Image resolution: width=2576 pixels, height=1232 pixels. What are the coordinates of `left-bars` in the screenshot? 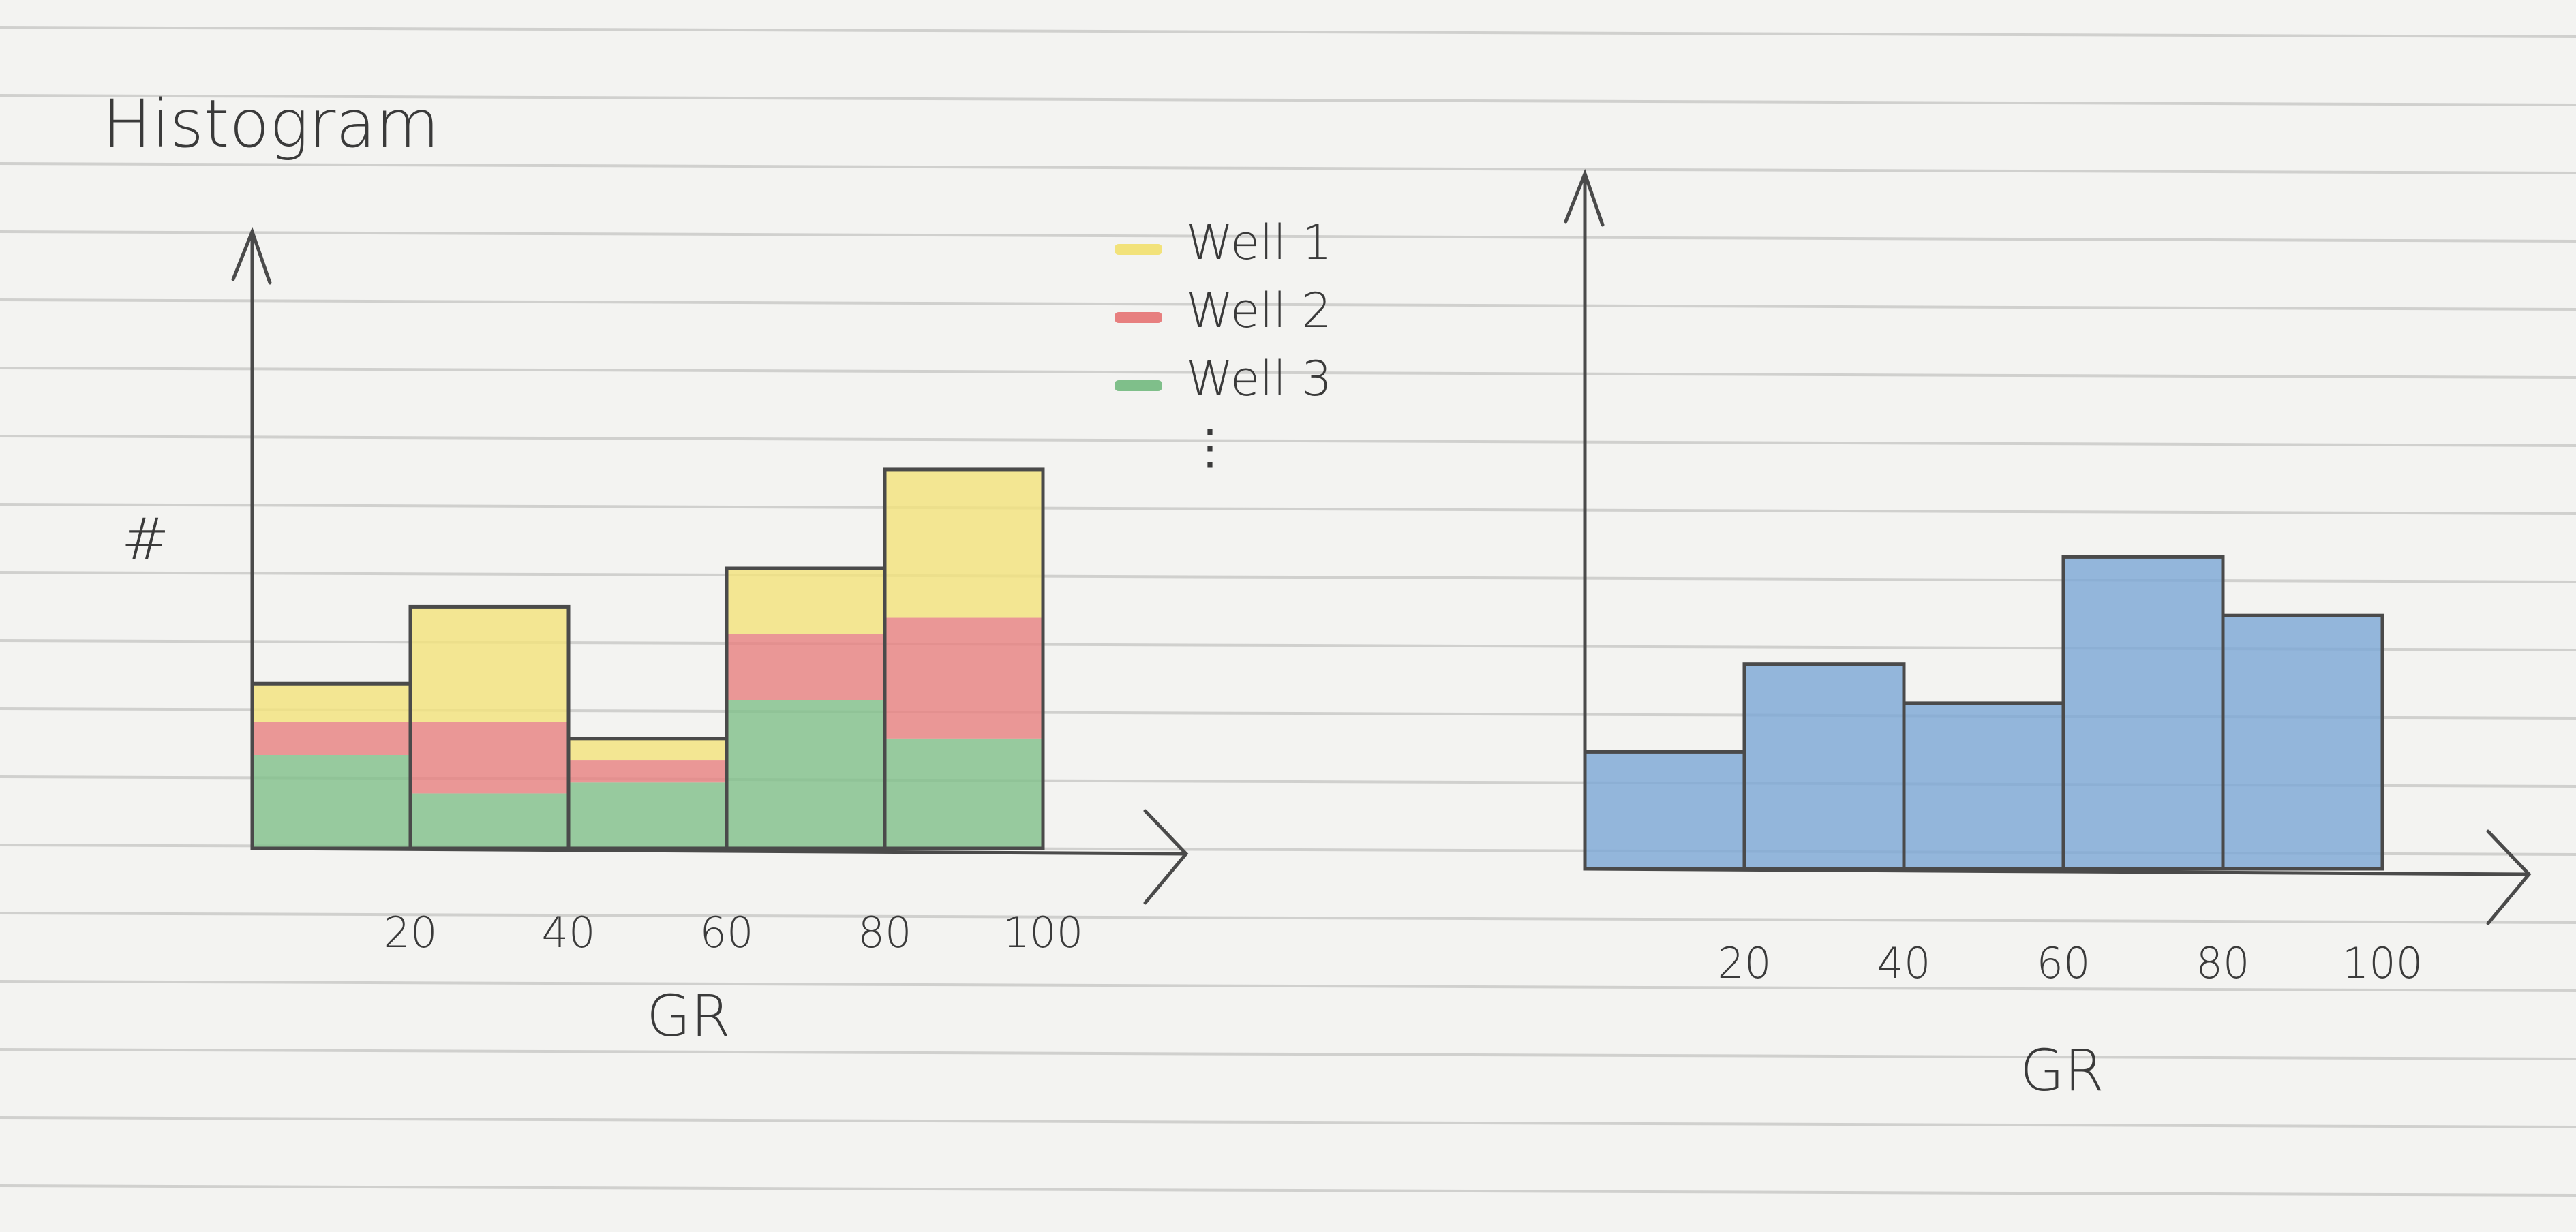 It's located at (648, 658).